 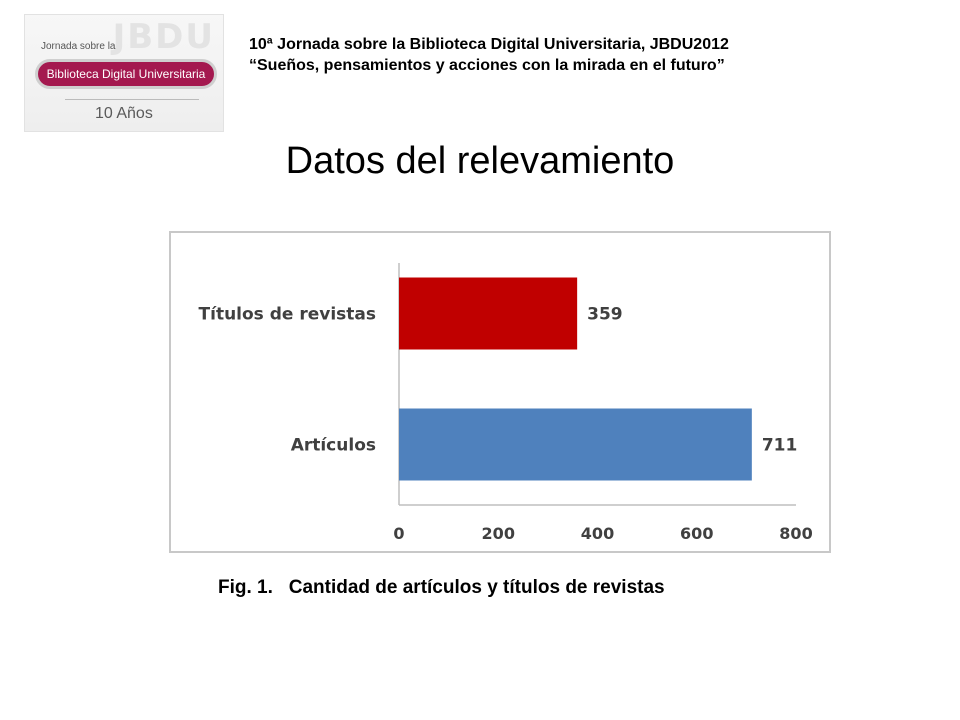 I want to click on x-tick-label-5: 800, so click(x=795, y=533).